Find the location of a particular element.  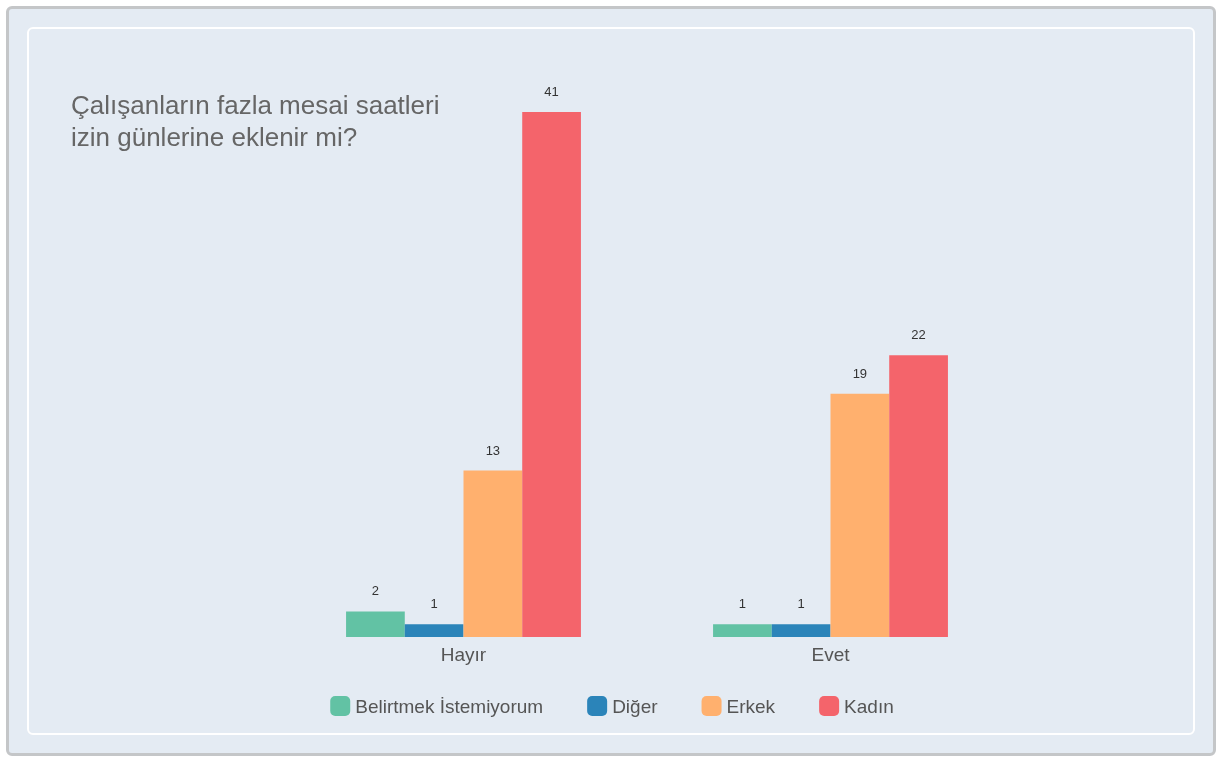

legend-label: Belirtmek İstemiyorum is located at coordinates (449, 706).